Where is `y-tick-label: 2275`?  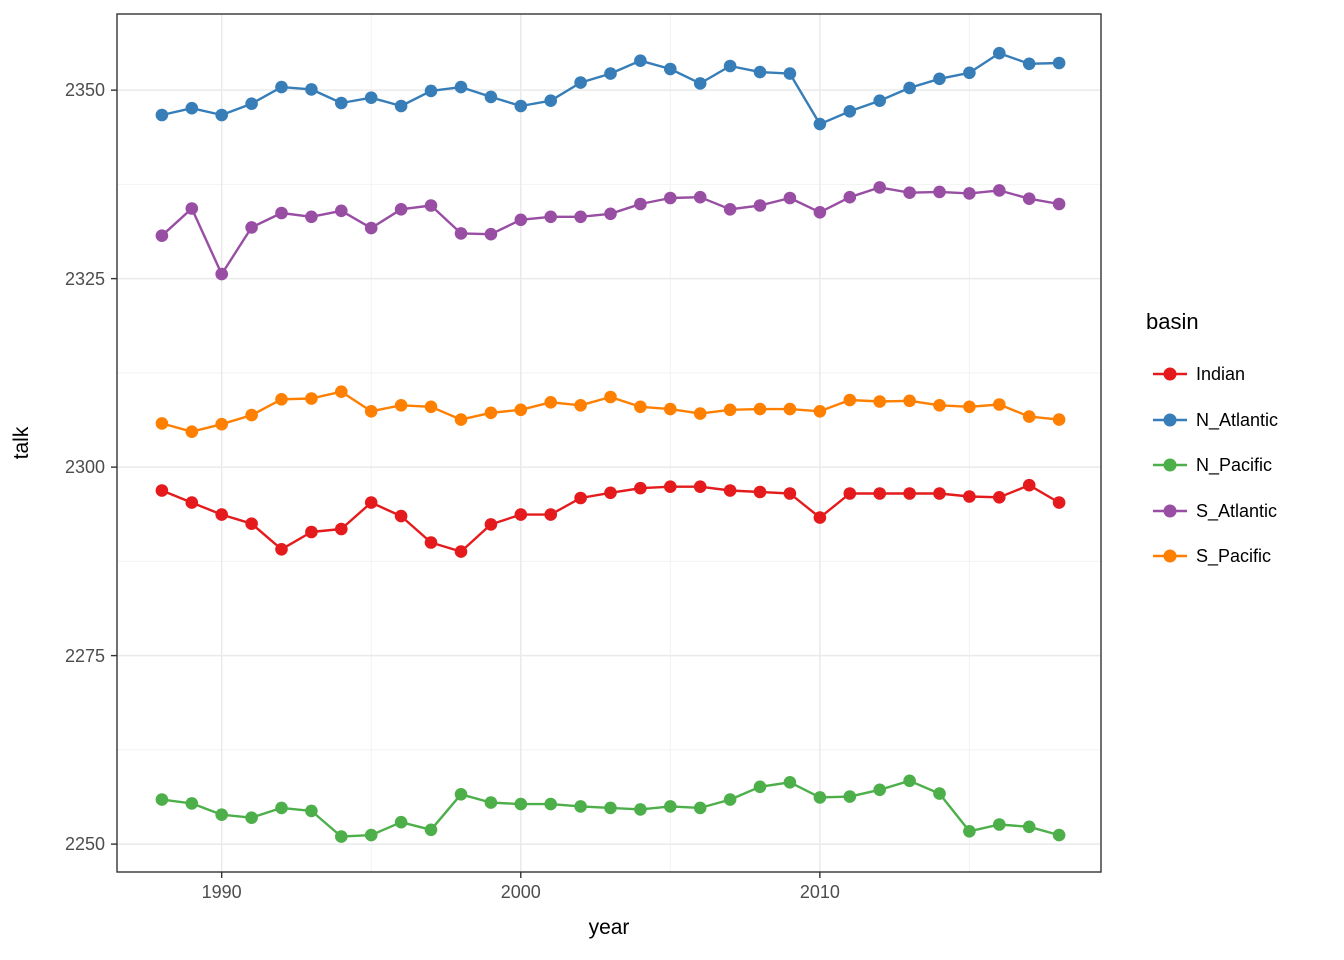
y-tick-label: 2275 is located at coordinates (84, 655).